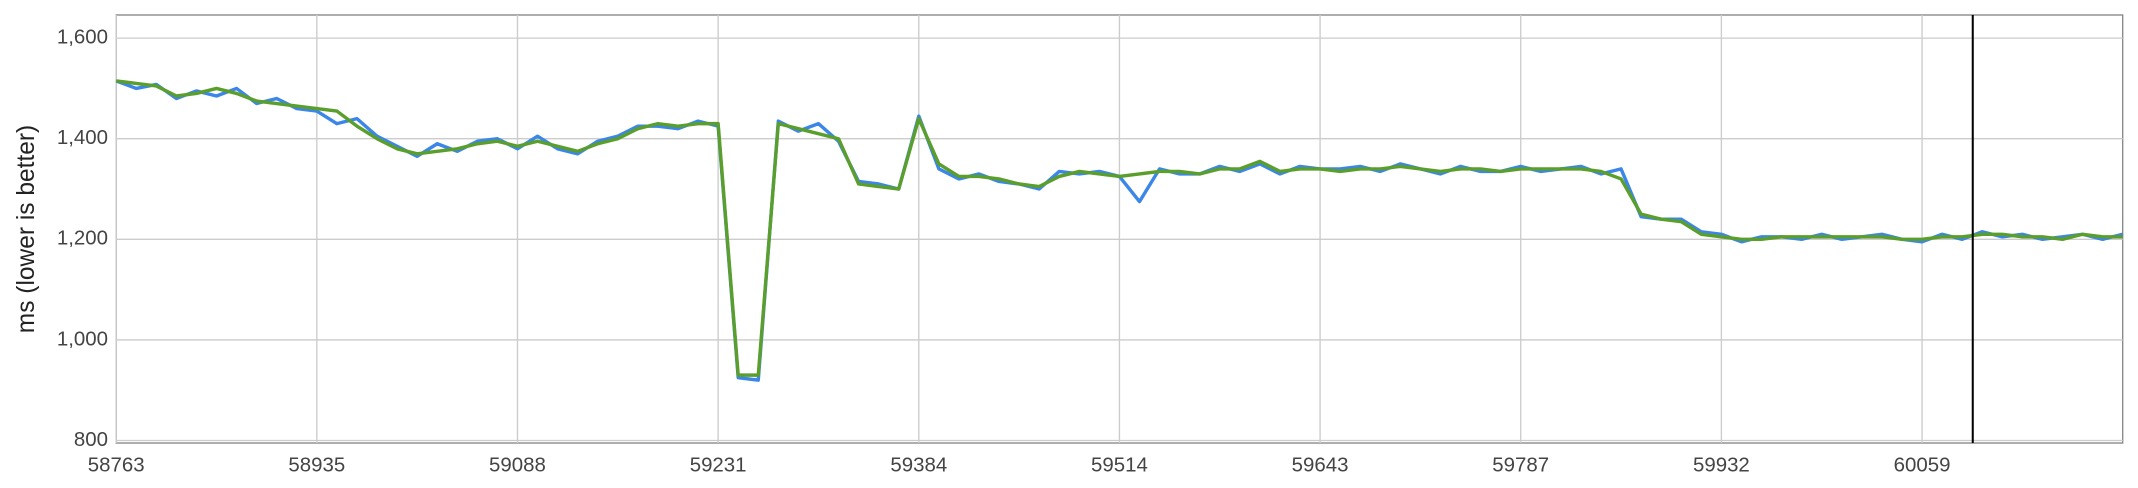 Image resolution: width=2138 pixels, height=488 pixels. Describe the element at coordinates (1721, 465) in the screenshot. I see `x-tick-label: 59932` at that location.